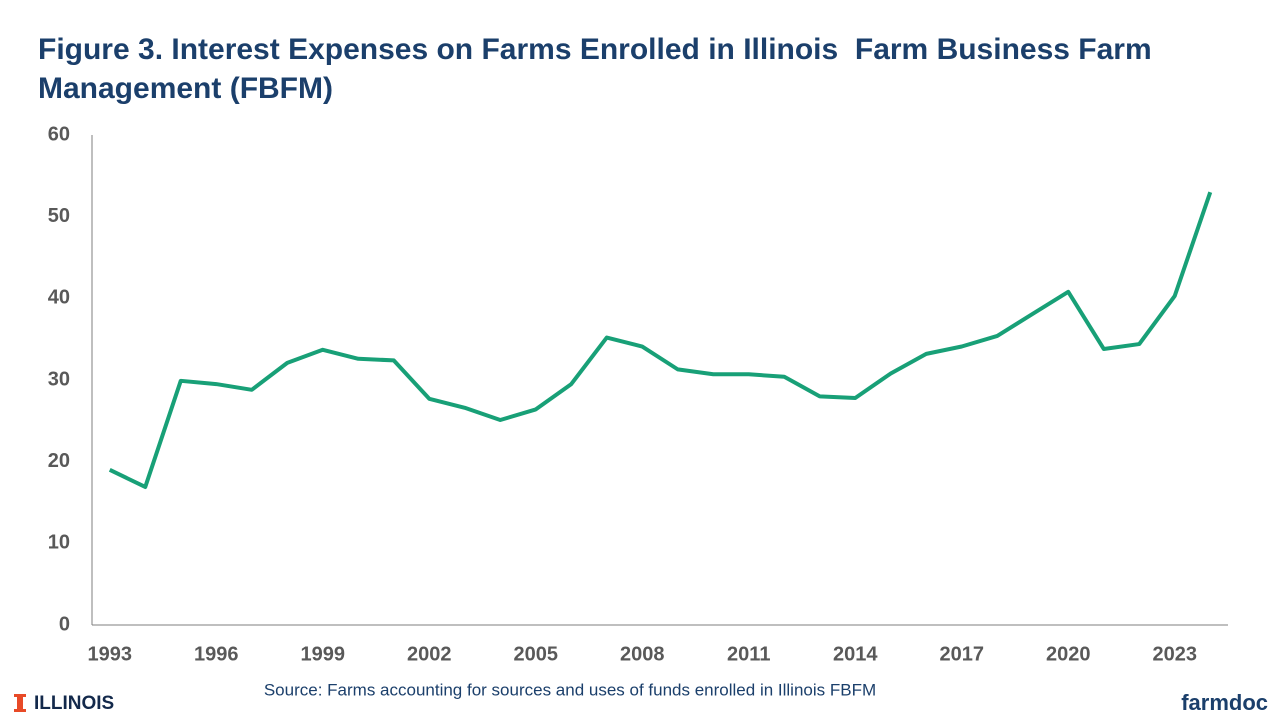 The image size is (1280, 720). I want to click on x-tick-label: 2020, so click(1068, 654).